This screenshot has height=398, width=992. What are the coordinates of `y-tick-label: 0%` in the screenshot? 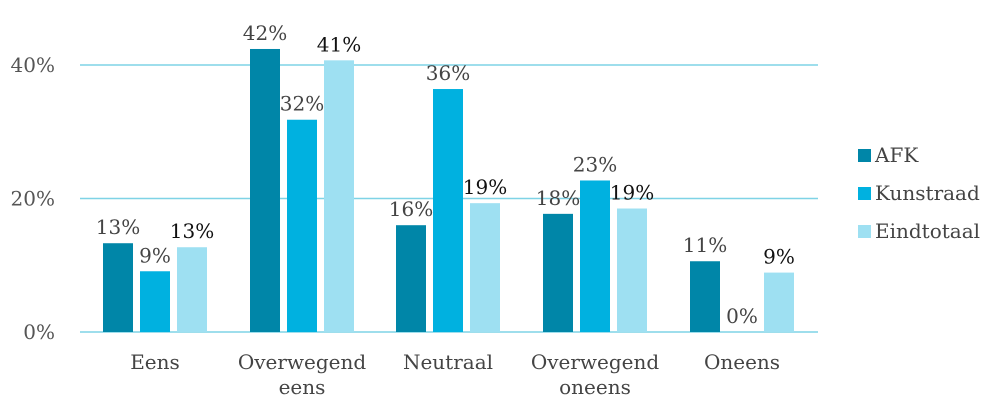 It's located at (39, 332).